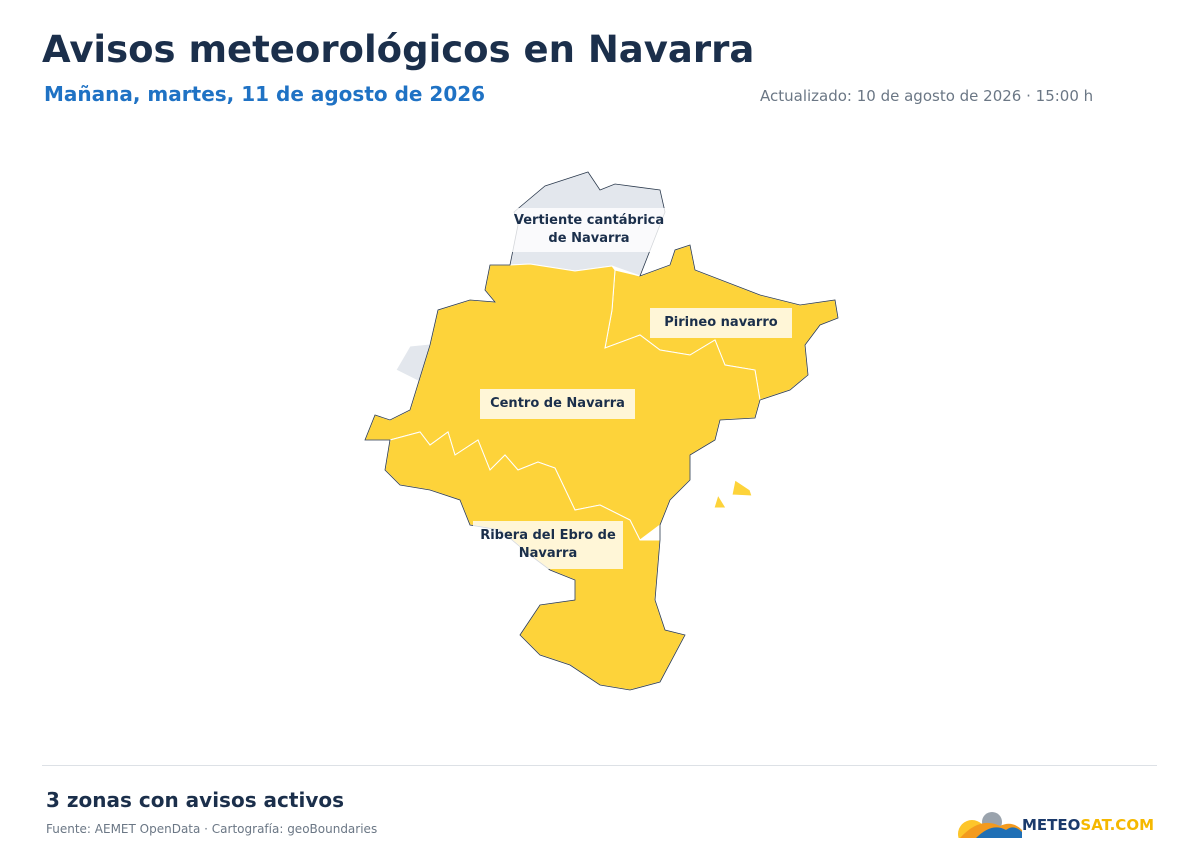 Image resolution: width=1200 pixels, height=850 pixels. What do you see at coordinates (548, 545) in the screenshot?
I see `zone-label: Ribera del Ebro de Navarra` at bounding box center [548, 545].